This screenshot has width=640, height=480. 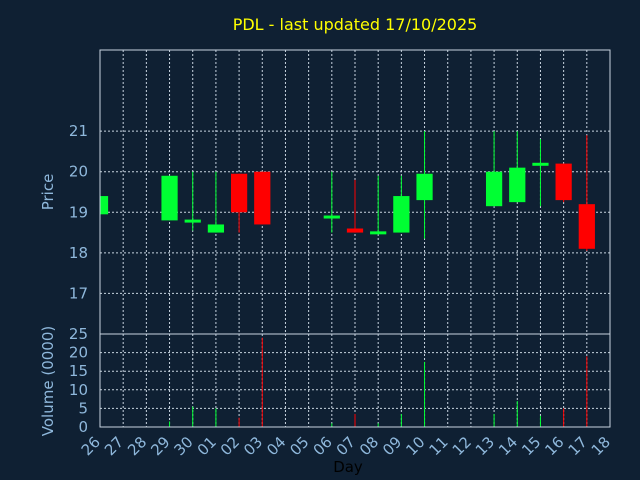 What do you see at coordinates (83, 427) in the screenshot?
I see `volume-y-tick-label: 0` at bounding box center [83, 427].